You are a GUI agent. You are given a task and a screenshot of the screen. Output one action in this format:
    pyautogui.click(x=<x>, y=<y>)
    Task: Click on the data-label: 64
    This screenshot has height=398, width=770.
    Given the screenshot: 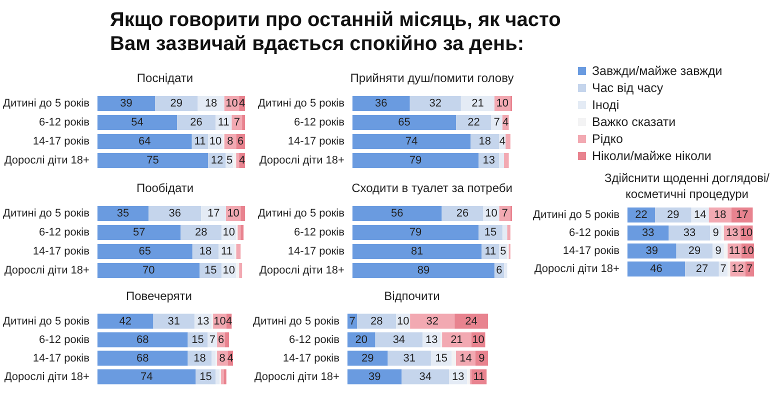 What is the action you would take?
    pyautogui.click(x=144, y=142)
    